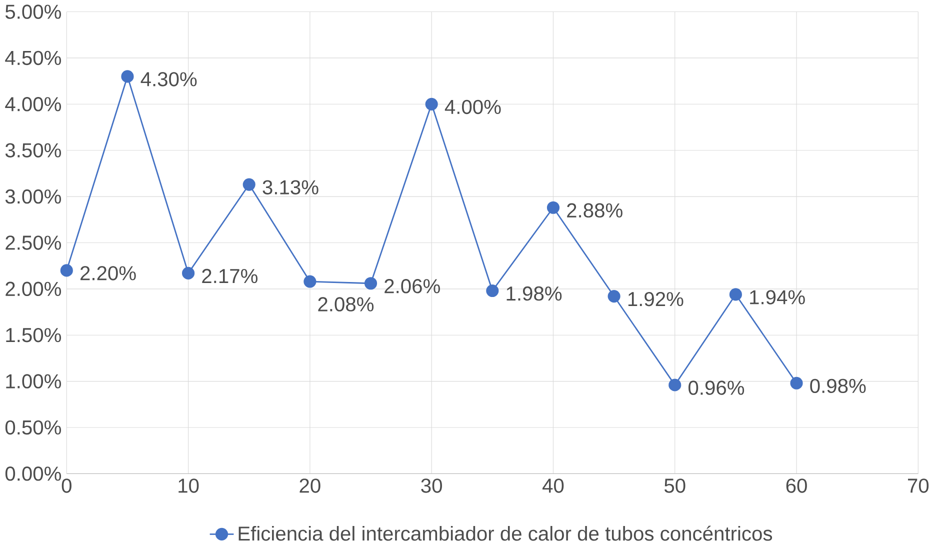  Describe the element at coordinates (553, 485) in the screenshot. I see `x-tick-label: 40` at that location.